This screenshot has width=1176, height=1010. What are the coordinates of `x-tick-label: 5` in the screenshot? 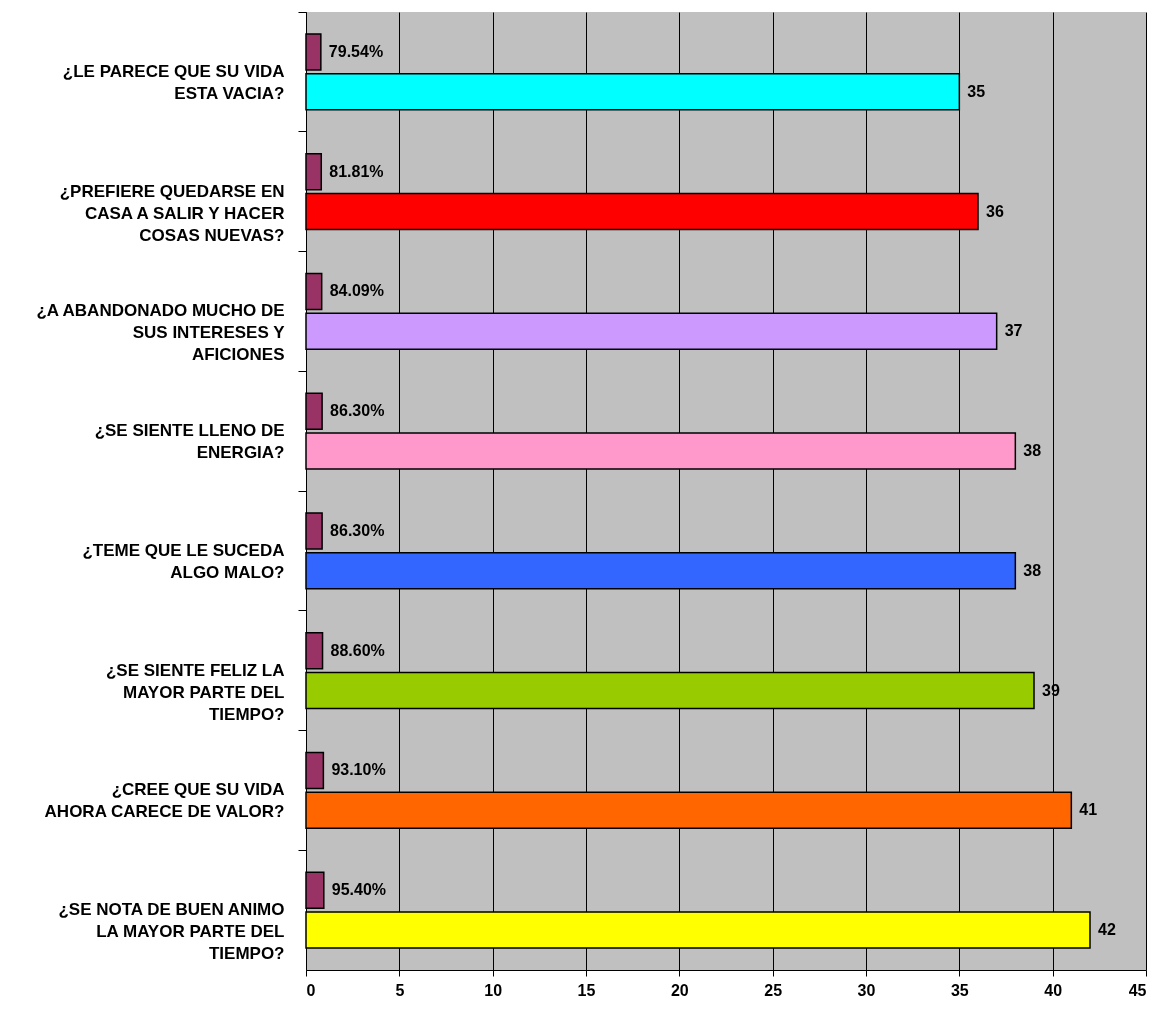 It's located at (400, 990).